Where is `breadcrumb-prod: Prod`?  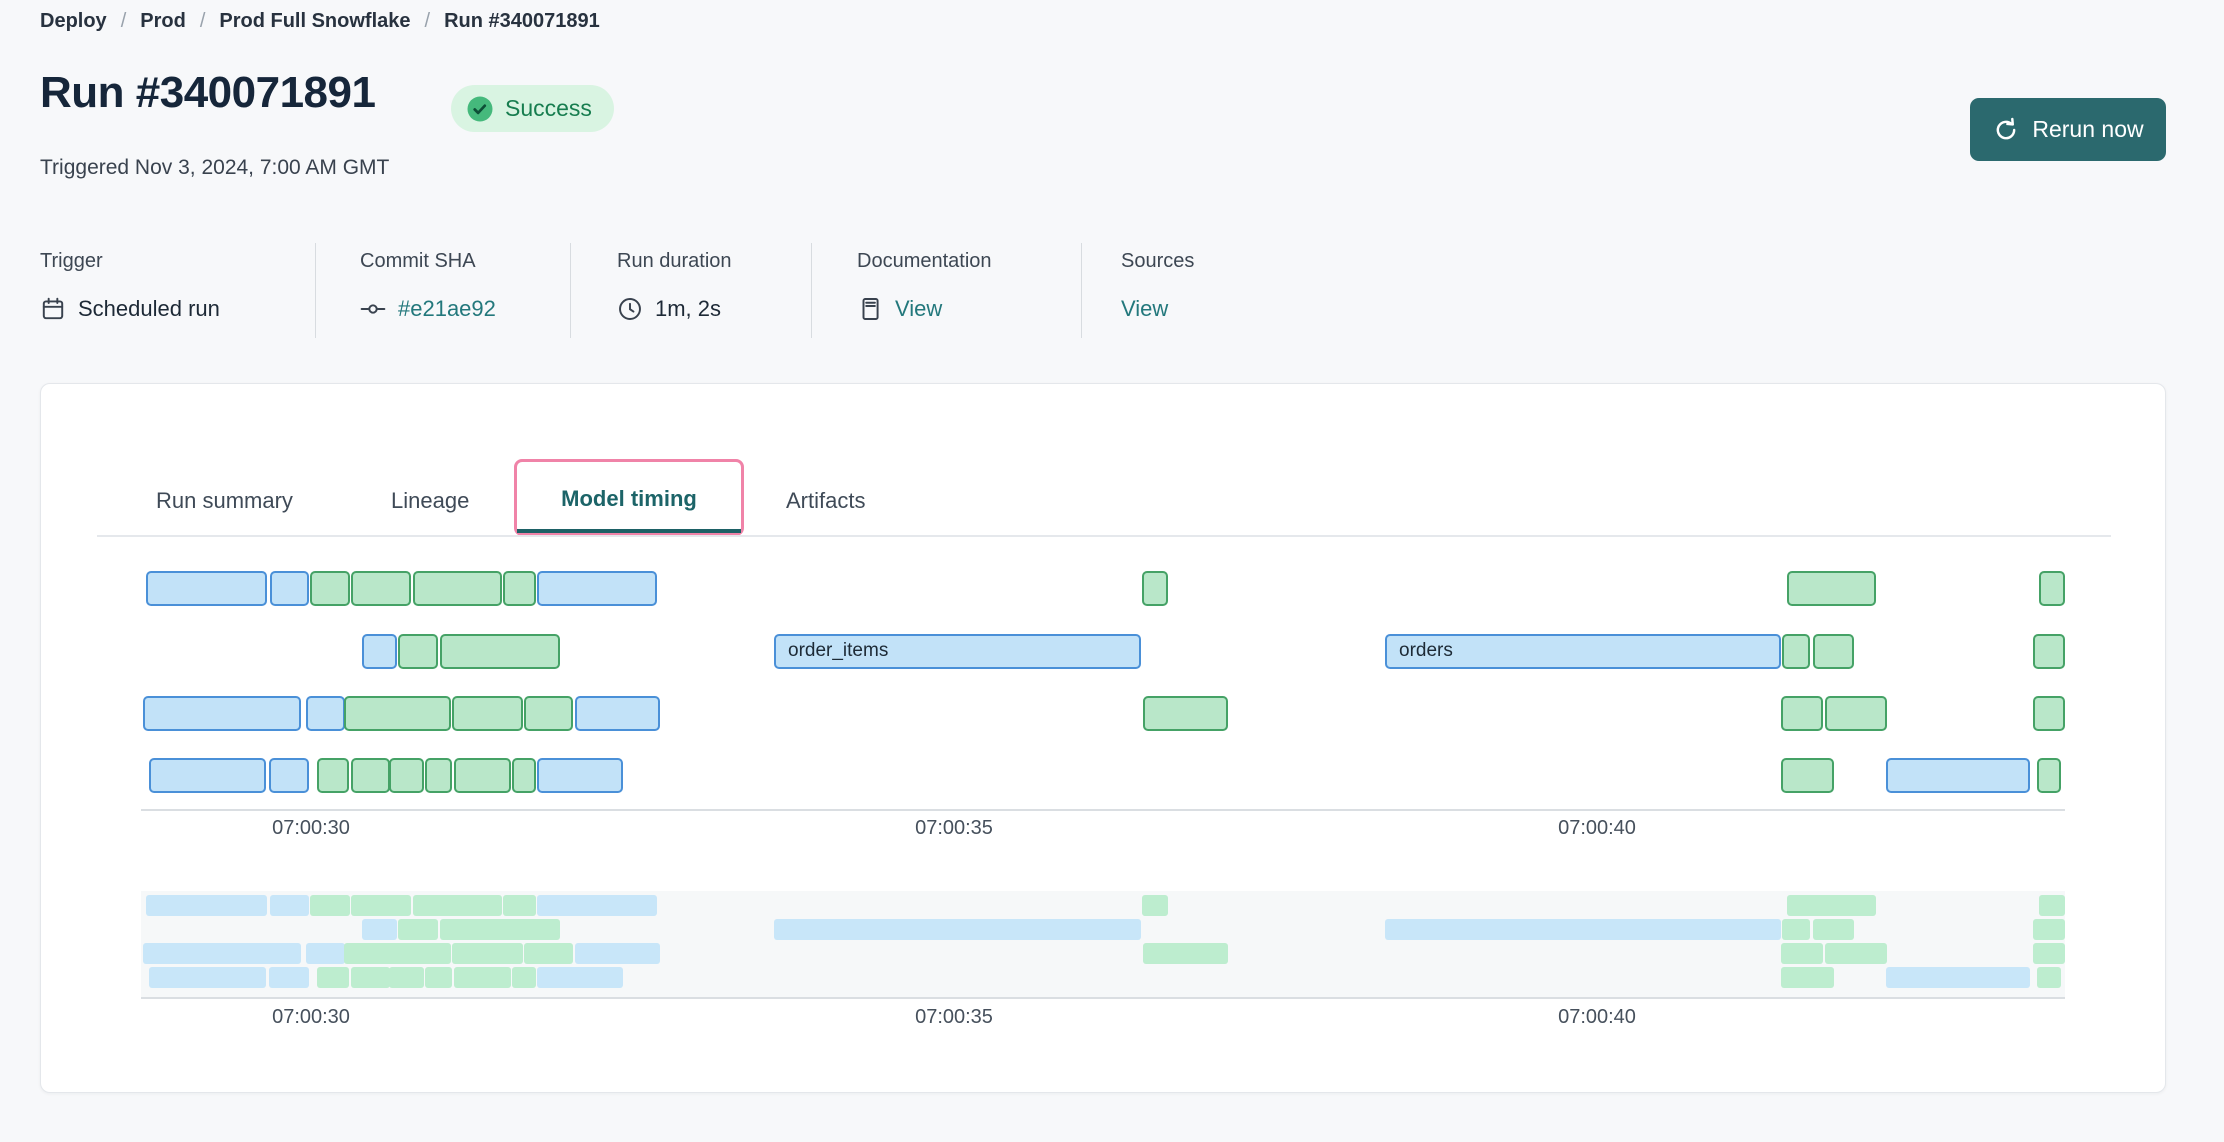 breadcrumb-prod: Prod is located at coordinates (163, 21).